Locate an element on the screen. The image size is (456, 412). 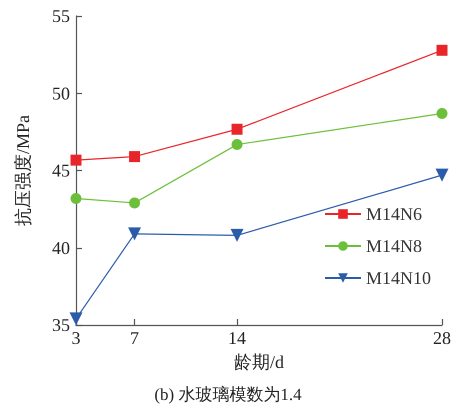
legend-label: M14N10 is located at coordinates (399, 278).